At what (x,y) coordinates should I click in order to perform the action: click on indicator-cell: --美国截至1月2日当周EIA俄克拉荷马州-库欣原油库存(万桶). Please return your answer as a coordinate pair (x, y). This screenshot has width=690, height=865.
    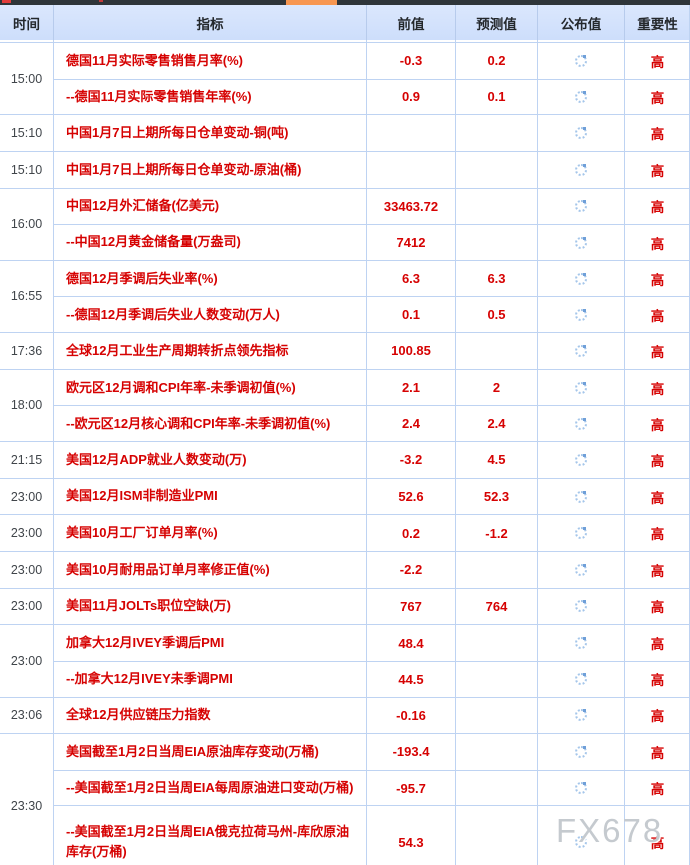
    Looking at the image, I should click on (210, 835).